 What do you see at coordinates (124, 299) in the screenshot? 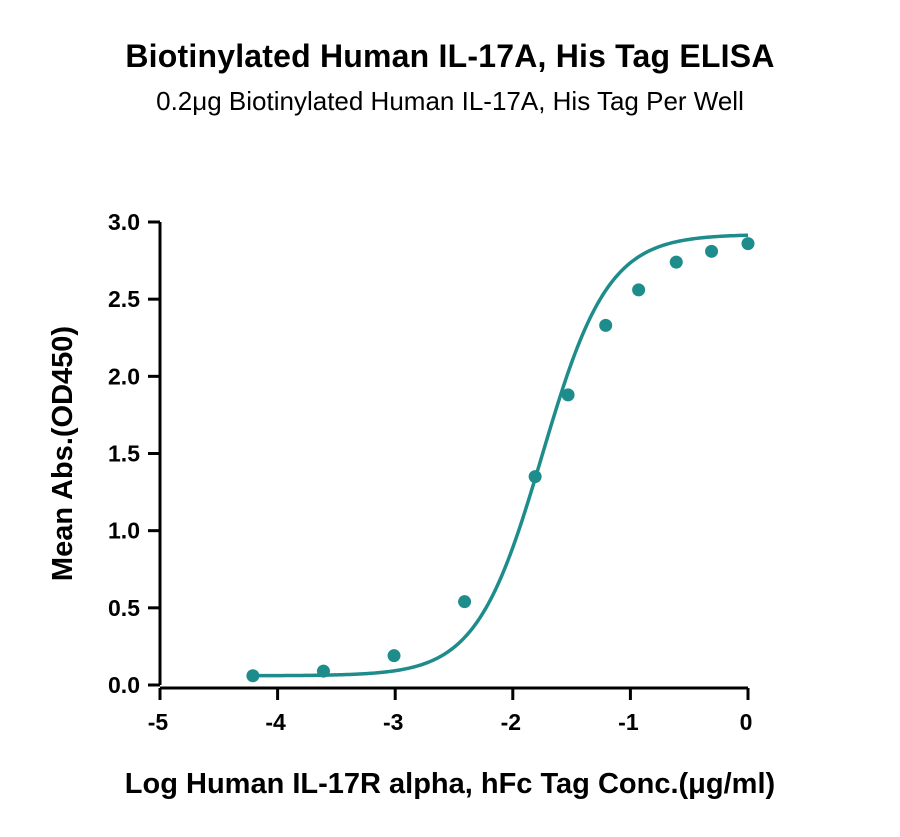
I see `y-tick-label: 2.5` at bounding box center [124, 299].